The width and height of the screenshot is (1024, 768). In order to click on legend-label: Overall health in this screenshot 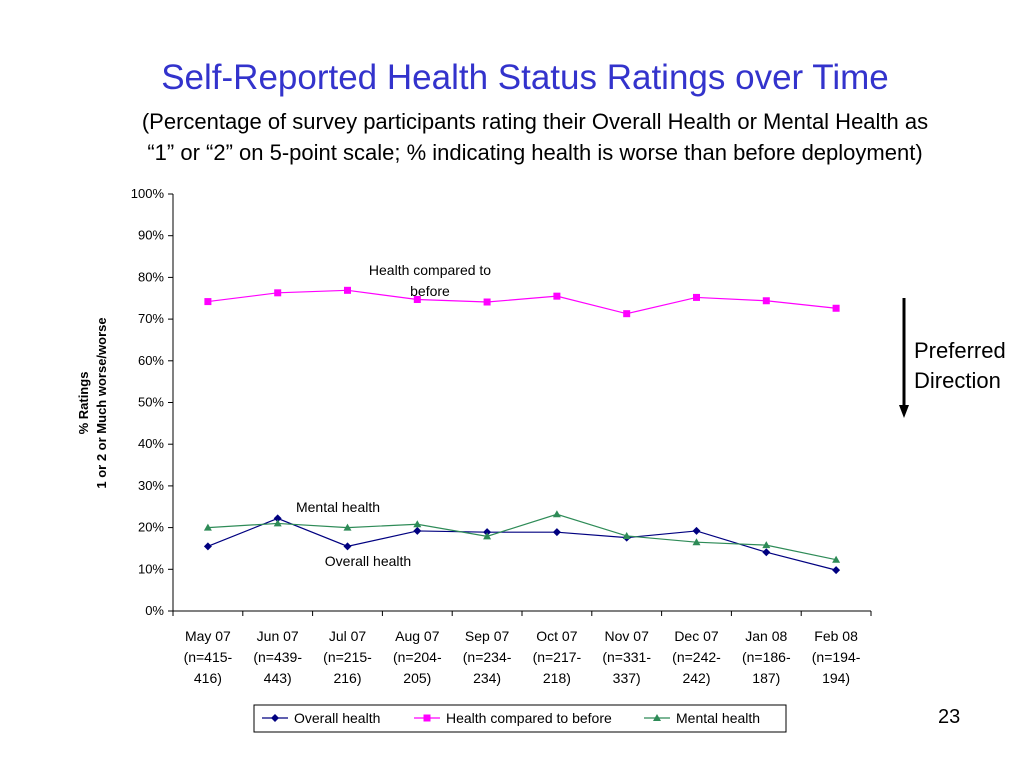, I will do `click(337, 718)`.